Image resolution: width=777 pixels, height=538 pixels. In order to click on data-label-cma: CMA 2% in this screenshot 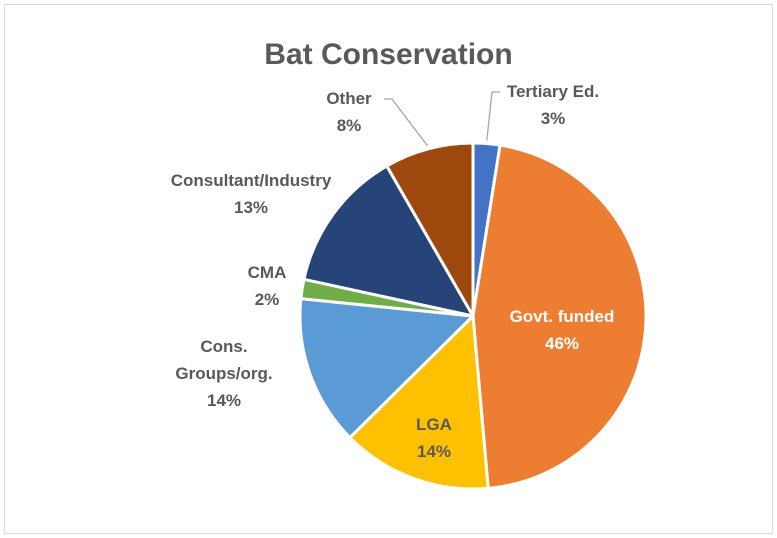, I will do `click(267, 286)`.